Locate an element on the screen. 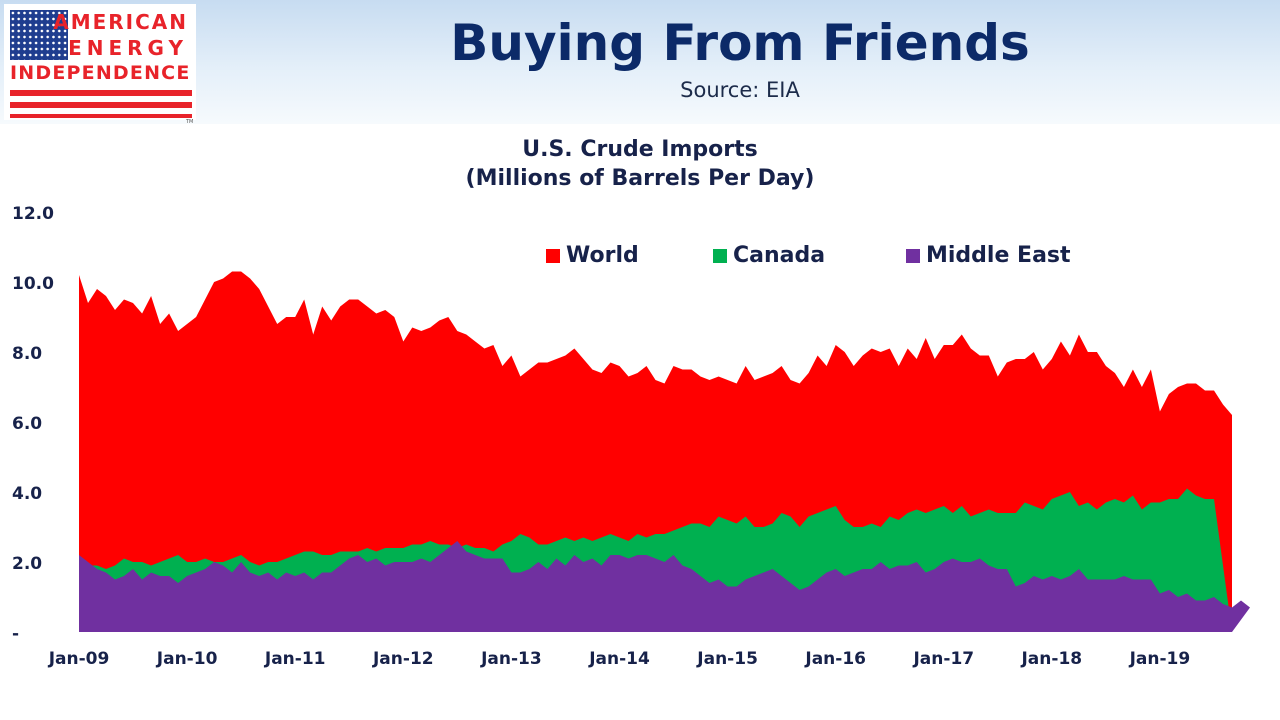 Image resolution: width=1280 pixels, height=720 pixels. x-tick-label: Jan-10 is located at coordinates (187, 659).